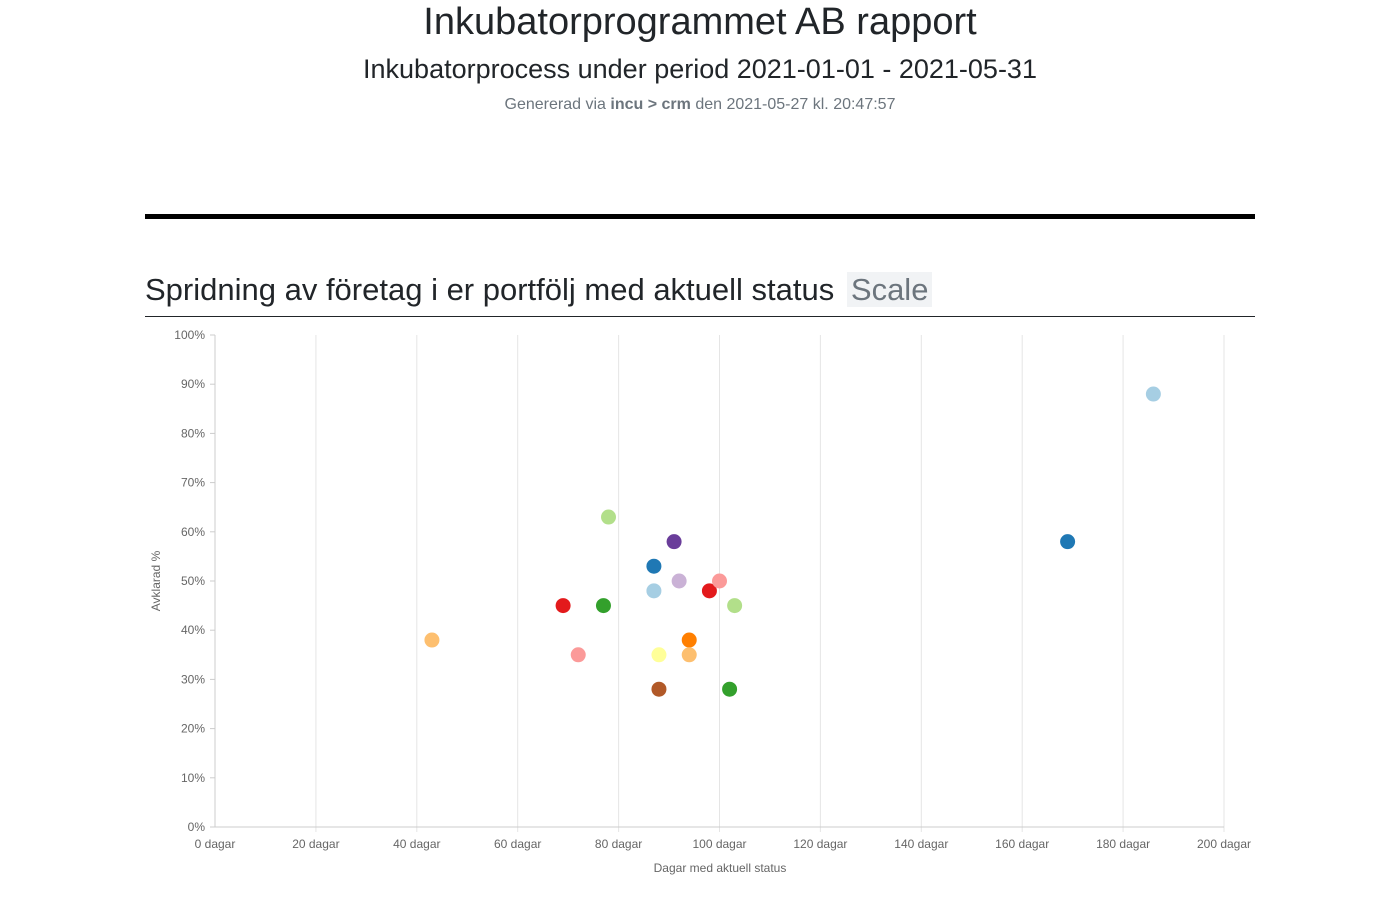 The image size is (1400, 900). I want to click on scale-badge: Scale, so click(889, 289).